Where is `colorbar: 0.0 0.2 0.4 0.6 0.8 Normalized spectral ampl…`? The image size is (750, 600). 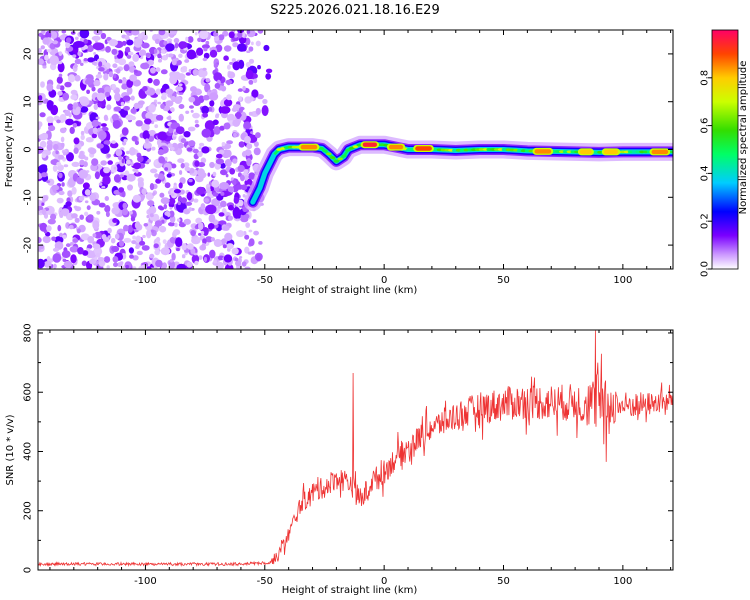 colorbar: 0.0 0.2 0.4 0.6 0.8 Normalized spectral ampl… is located at coordinates (724, 153).